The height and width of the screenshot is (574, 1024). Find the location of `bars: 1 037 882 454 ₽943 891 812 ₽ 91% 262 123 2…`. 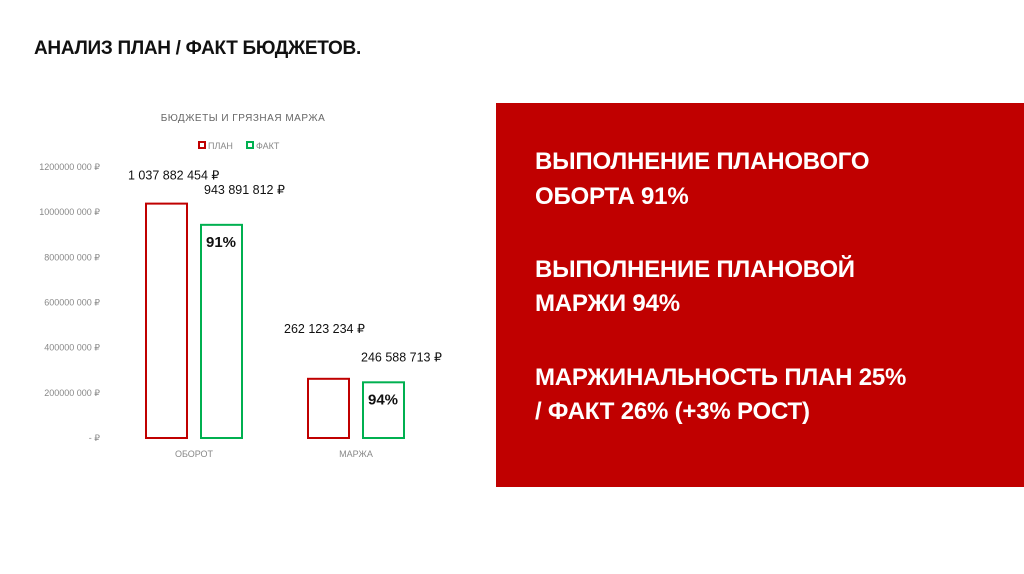

bars: 1 037 882 454 ₽943 891 812 ₽ 91% 262 123 2… is located at coordinates (285, 304).